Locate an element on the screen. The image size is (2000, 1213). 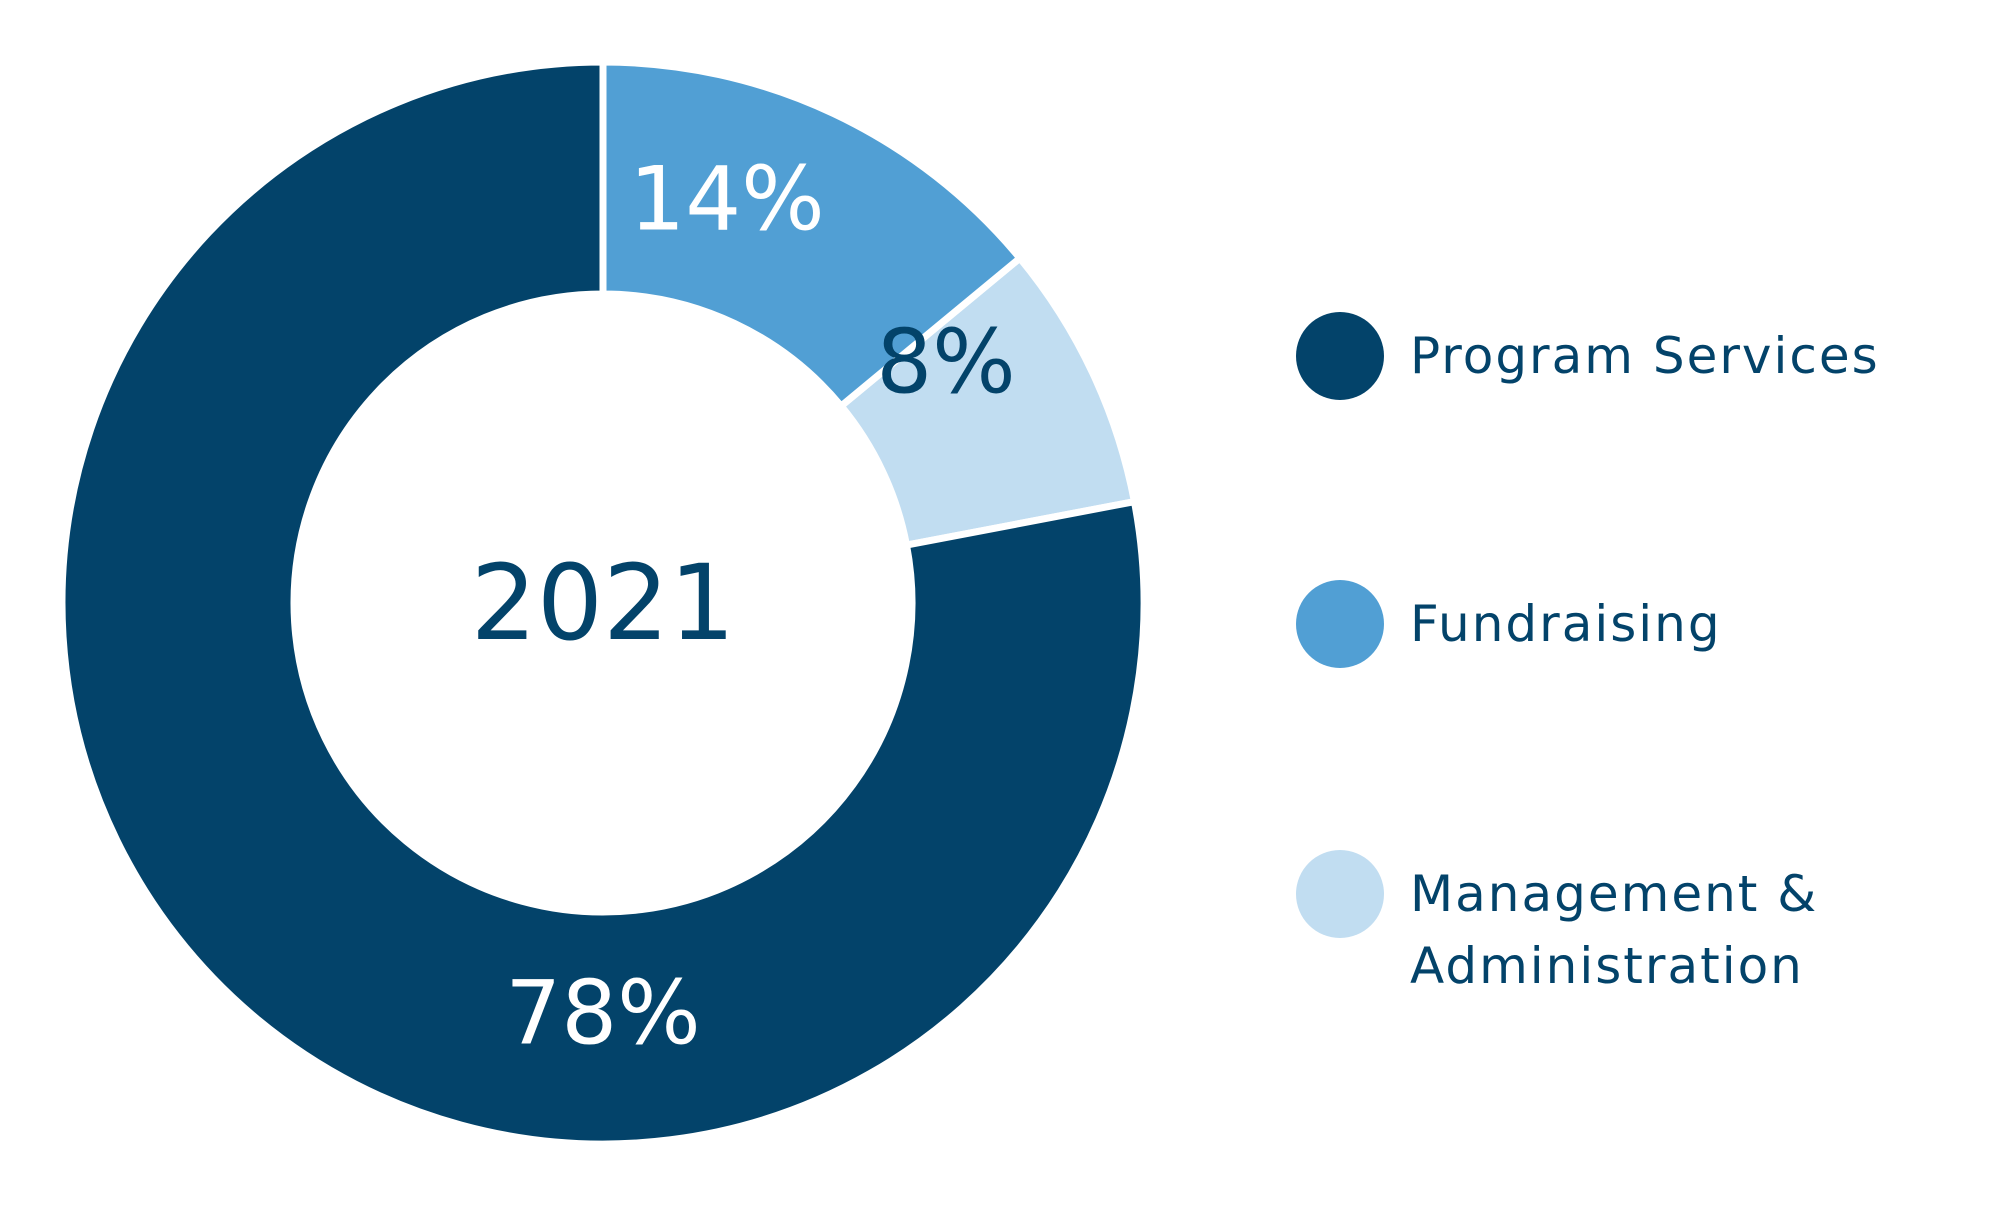
legend-label: Management & Administration is located at coordinates (1614, 930).